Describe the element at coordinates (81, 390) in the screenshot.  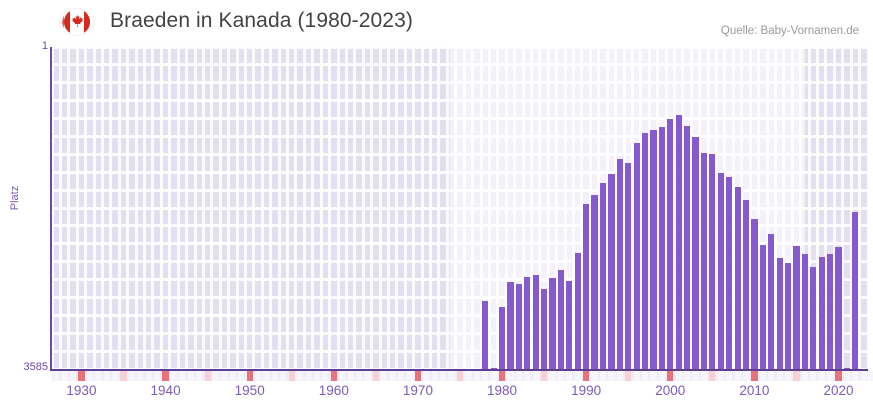
I see `x-tick-label: 1930` at that location.